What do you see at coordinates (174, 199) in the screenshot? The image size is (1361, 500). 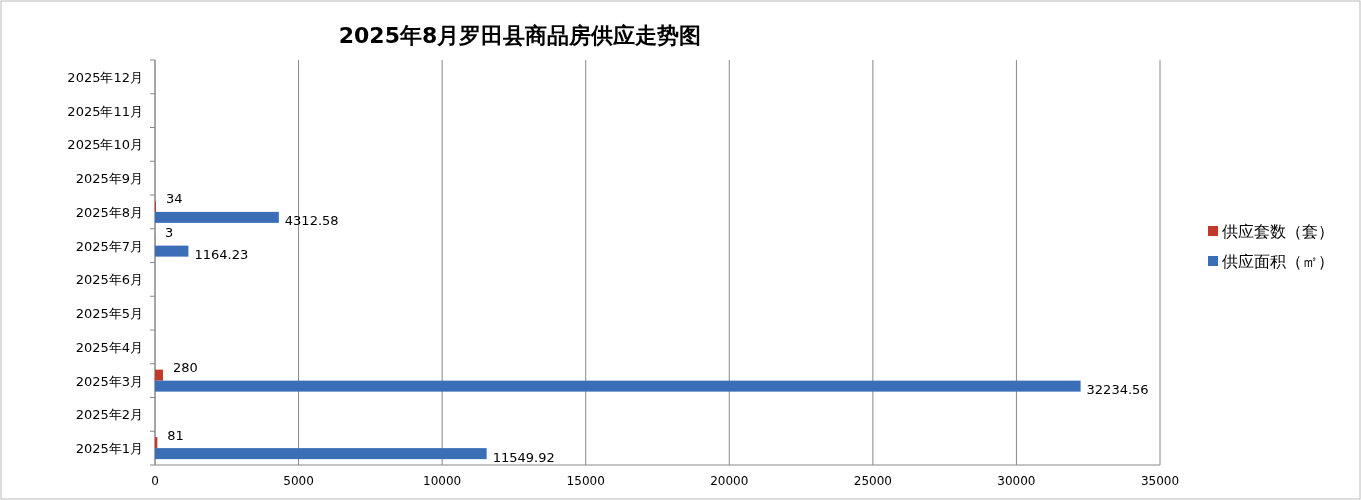 I see `data-label: 34` at bounding box center [174, 199].